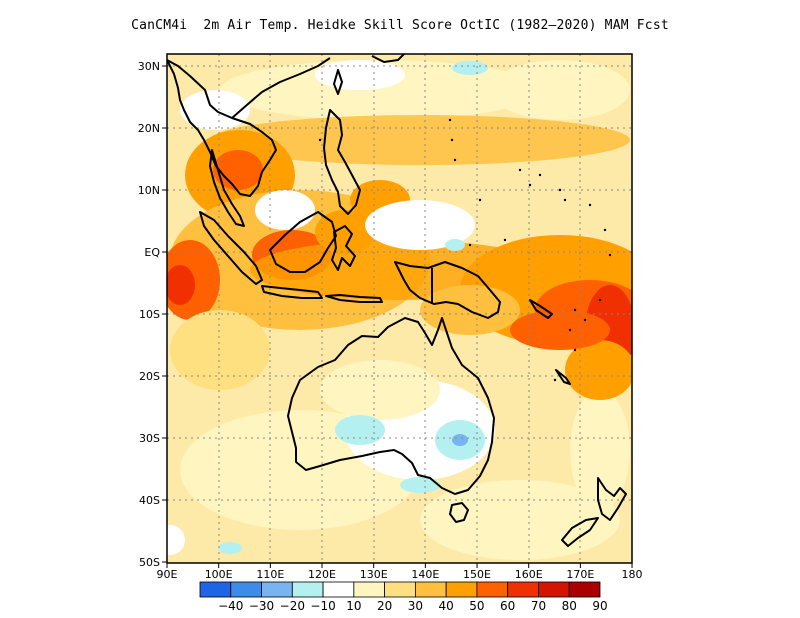 The image size is (800, 618). Describe the element at coordinates (599, 606) in the screenshot. I see `colorbar-label: 90` at that location.